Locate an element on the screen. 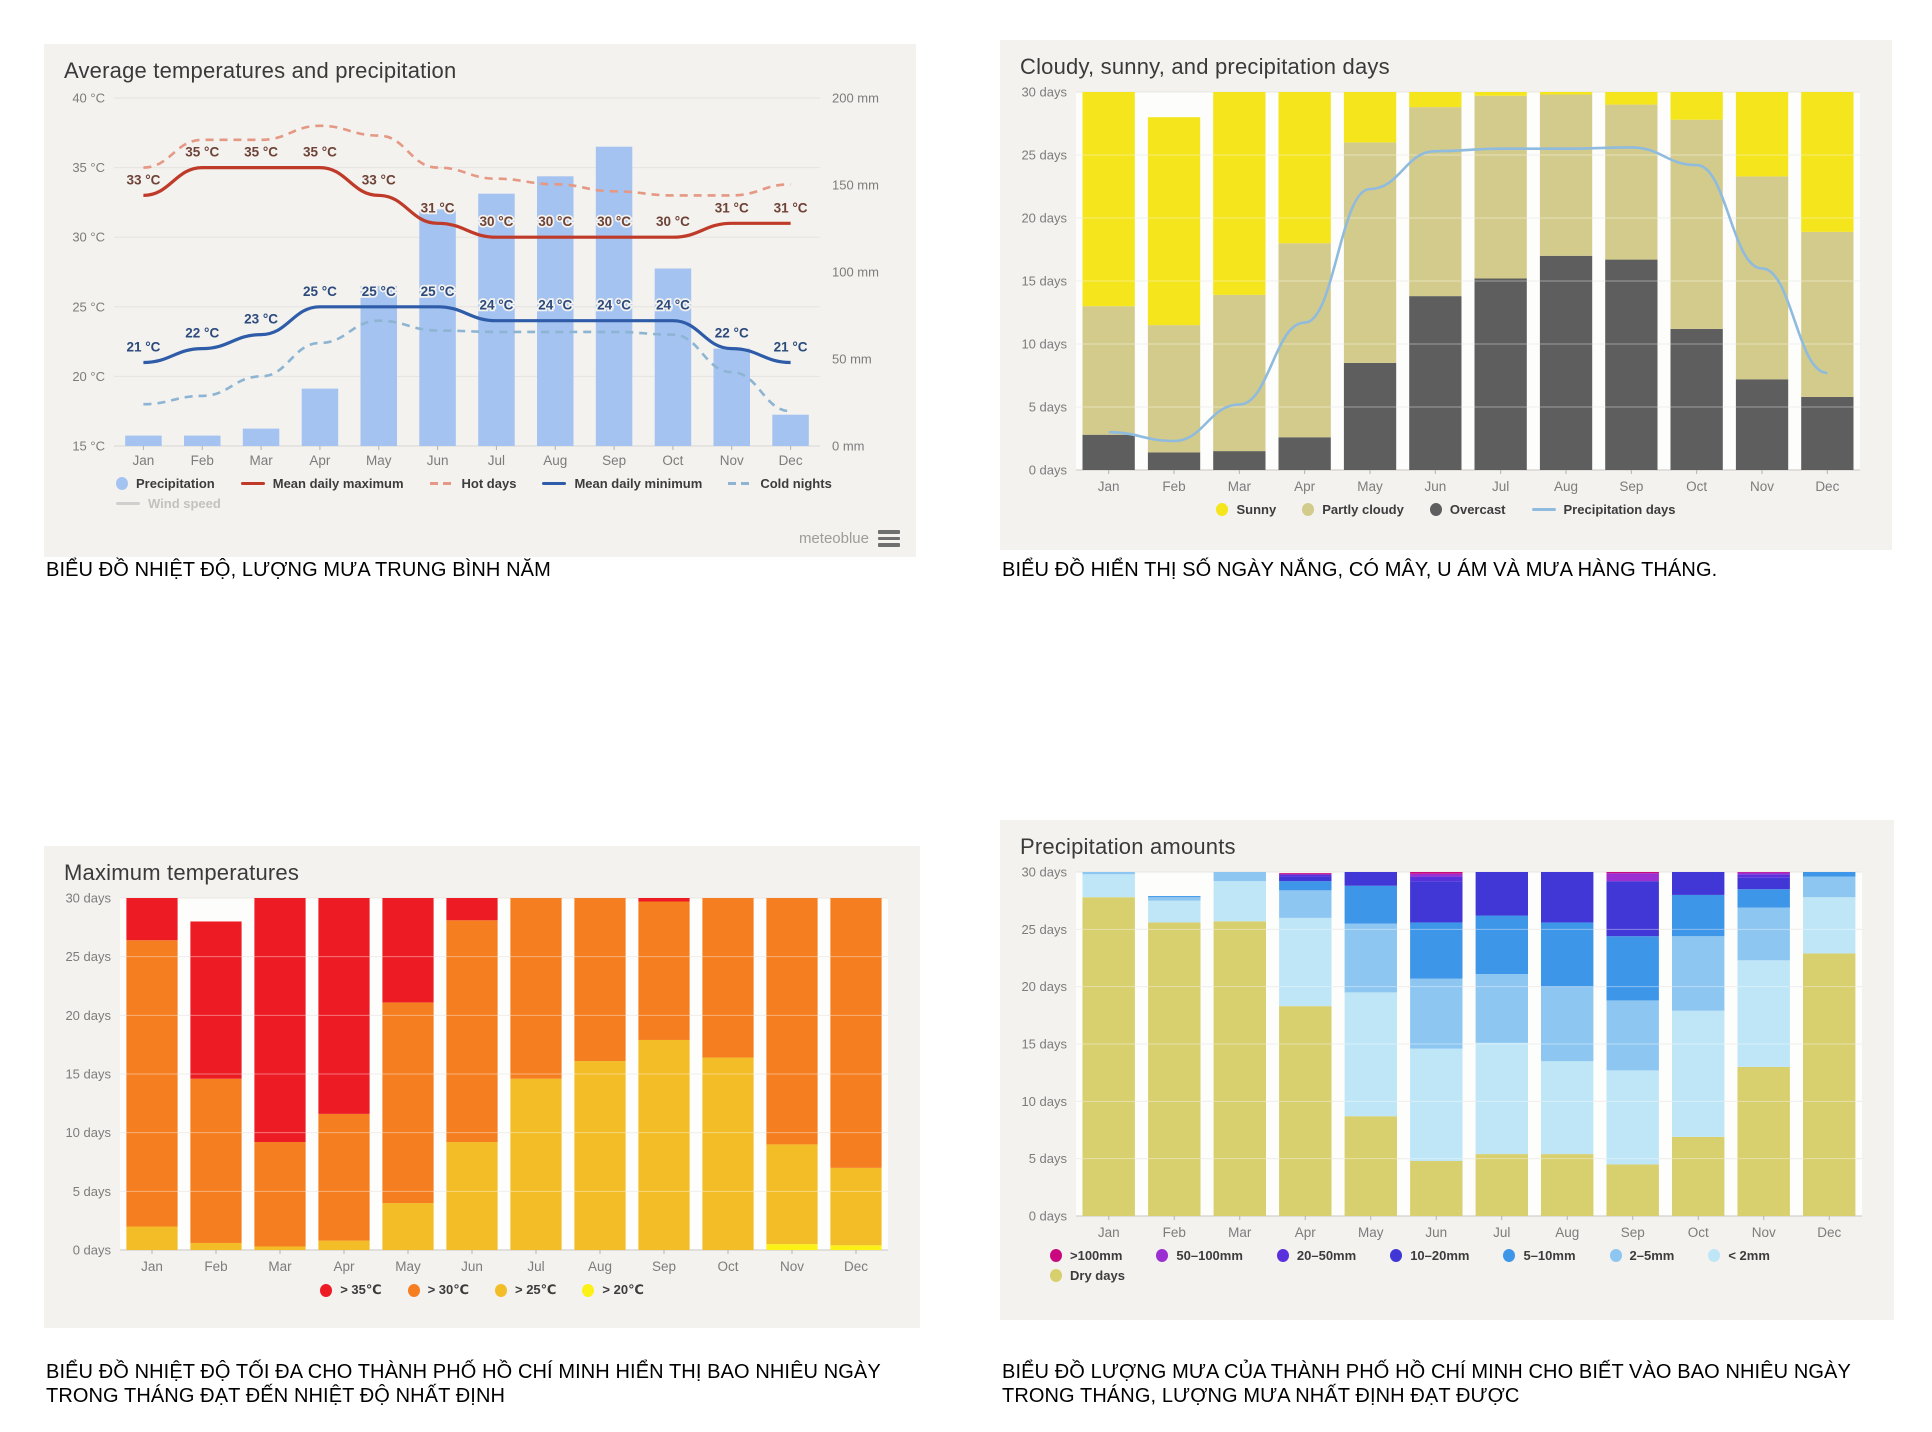  point-label-mean-daily-maximum: 35 °C is located at coordinates (320, 152).